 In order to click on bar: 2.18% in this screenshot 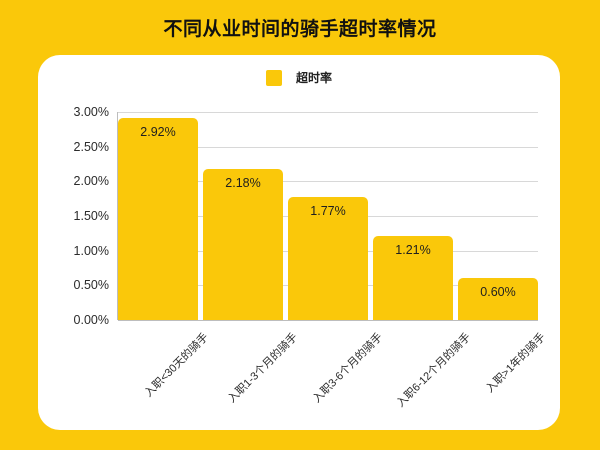, I will do `click(243, 244)`.